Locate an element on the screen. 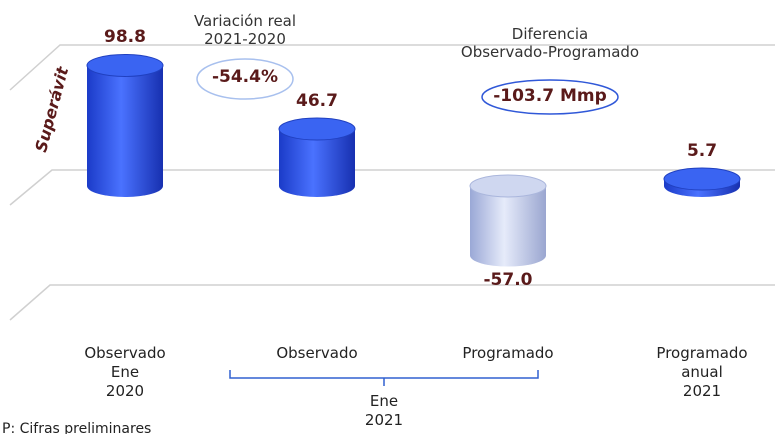  x-tick-label: Programado anual 2021 is located at coordinates (702, 372).